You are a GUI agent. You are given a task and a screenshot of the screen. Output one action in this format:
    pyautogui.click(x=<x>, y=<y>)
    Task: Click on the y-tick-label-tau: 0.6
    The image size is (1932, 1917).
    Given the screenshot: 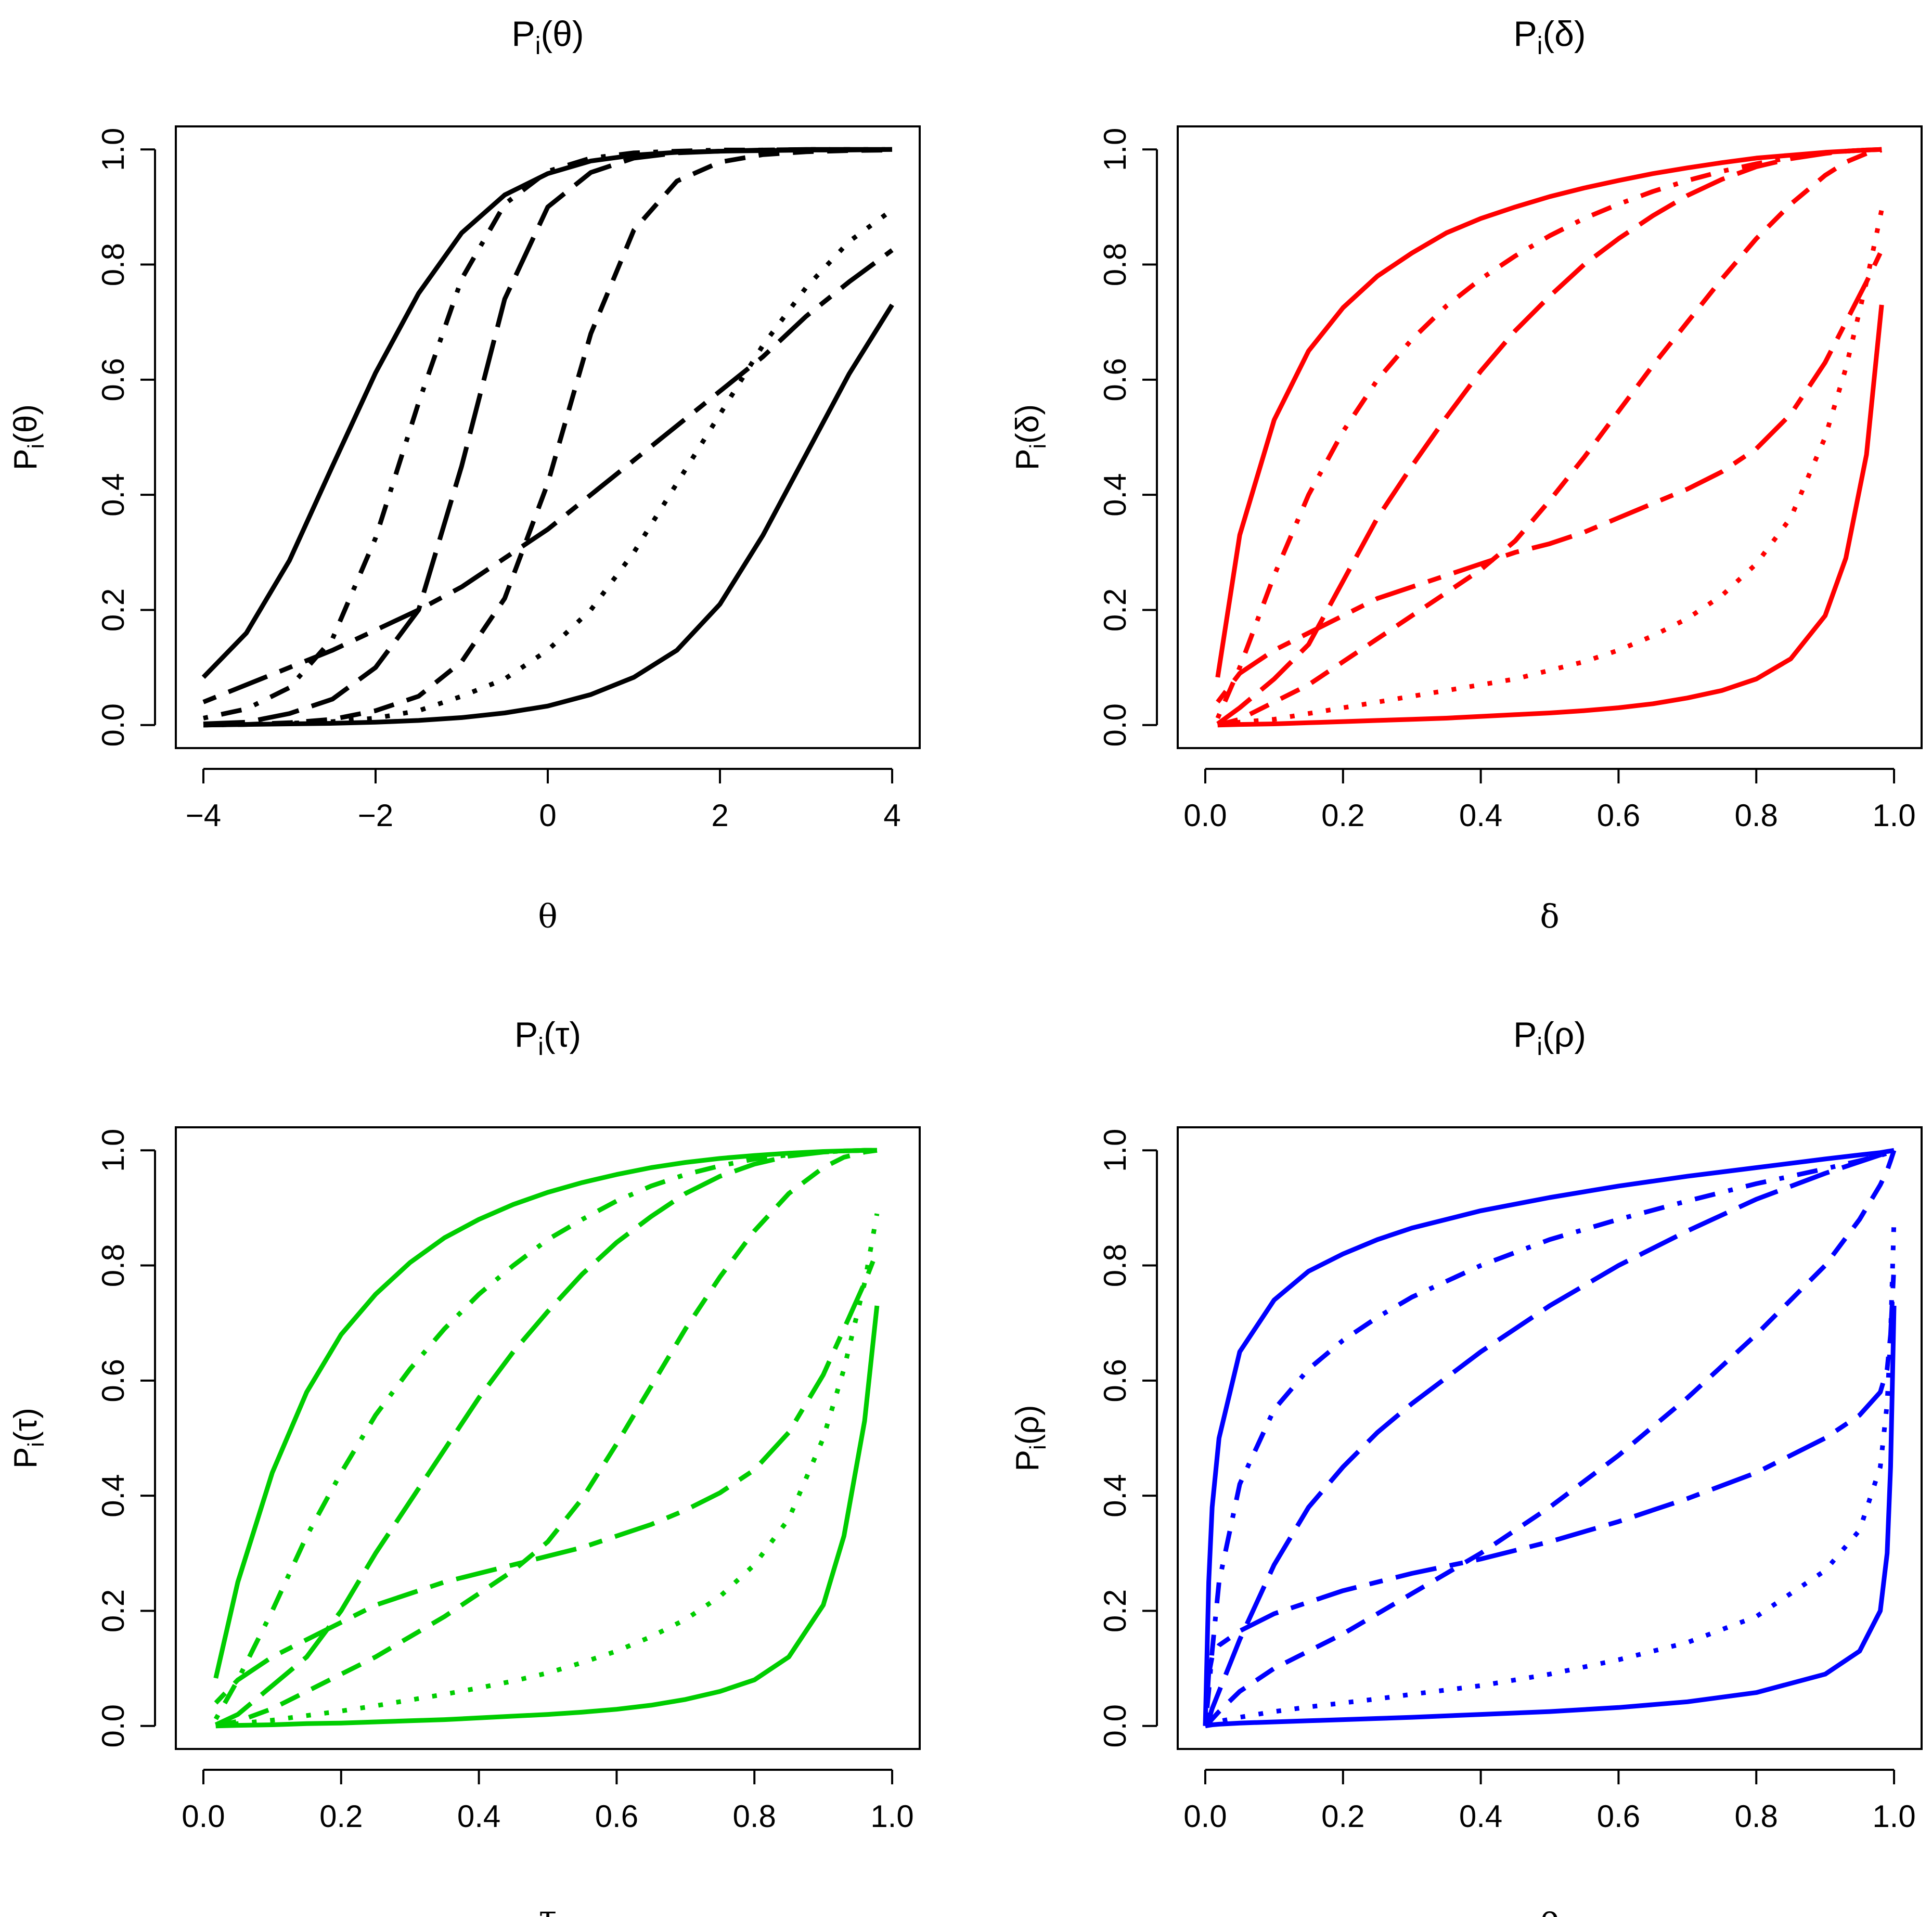 What is the action you would take?
    pyautogui.click(x=113, y=1380)
    